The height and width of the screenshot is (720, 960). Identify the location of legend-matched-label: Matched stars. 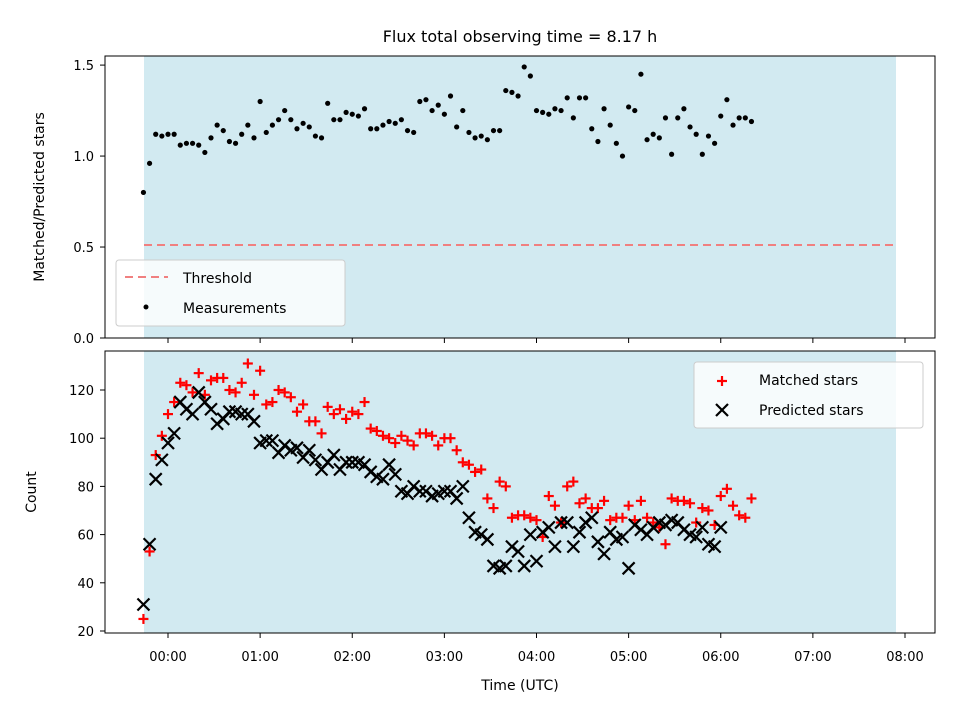
(808, 381).